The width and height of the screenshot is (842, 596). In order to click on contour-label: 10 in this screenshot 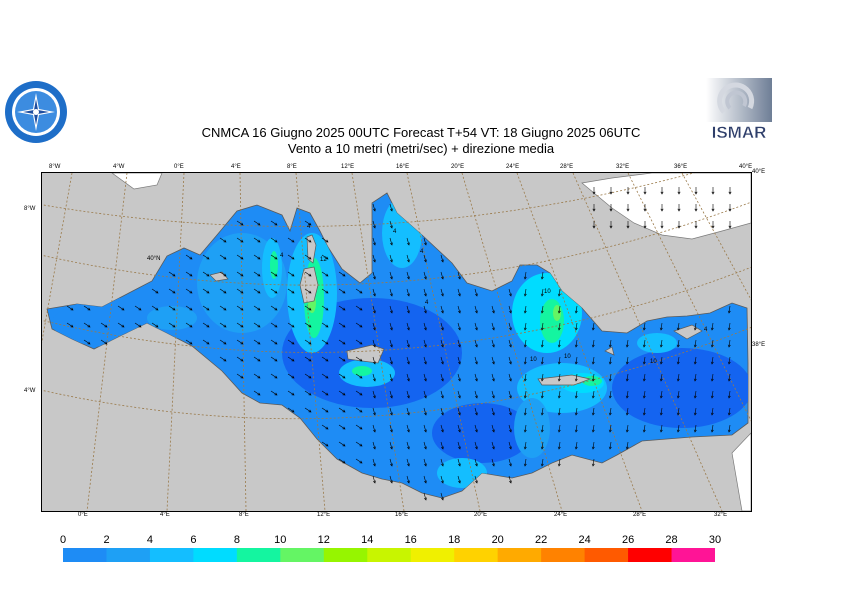, I will do `click(567, 357)`.